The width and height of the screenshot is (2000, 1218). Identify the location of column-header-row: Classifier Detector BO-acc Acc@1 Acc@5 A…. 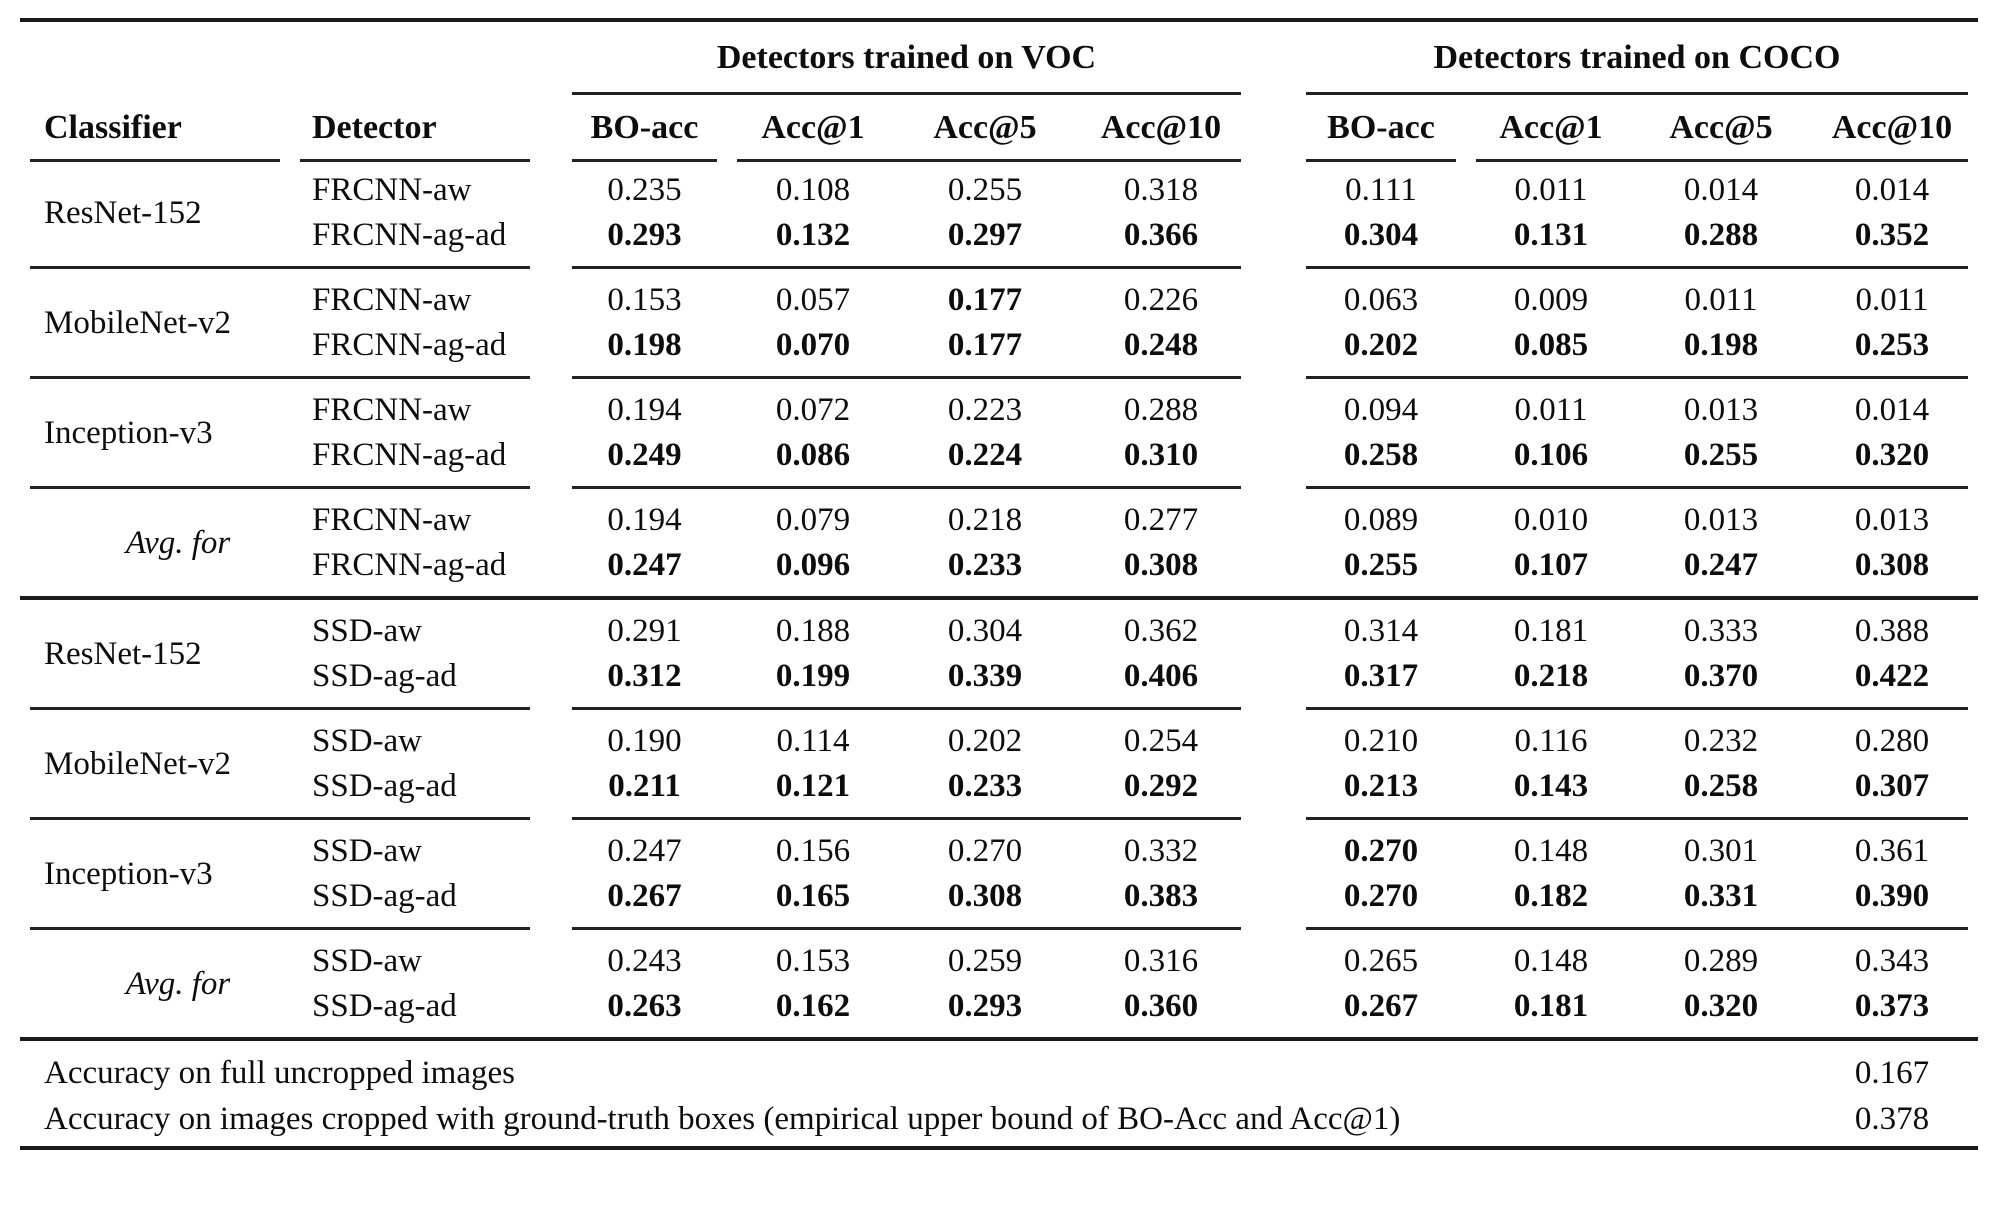
(999, 128).